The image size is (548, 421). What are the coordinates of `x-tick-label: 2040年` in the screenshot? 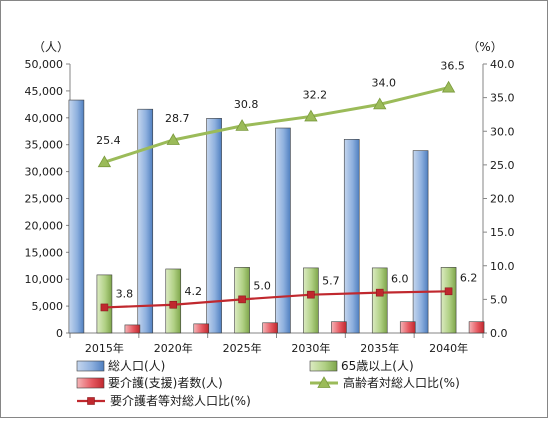 It's located at (448, 348).